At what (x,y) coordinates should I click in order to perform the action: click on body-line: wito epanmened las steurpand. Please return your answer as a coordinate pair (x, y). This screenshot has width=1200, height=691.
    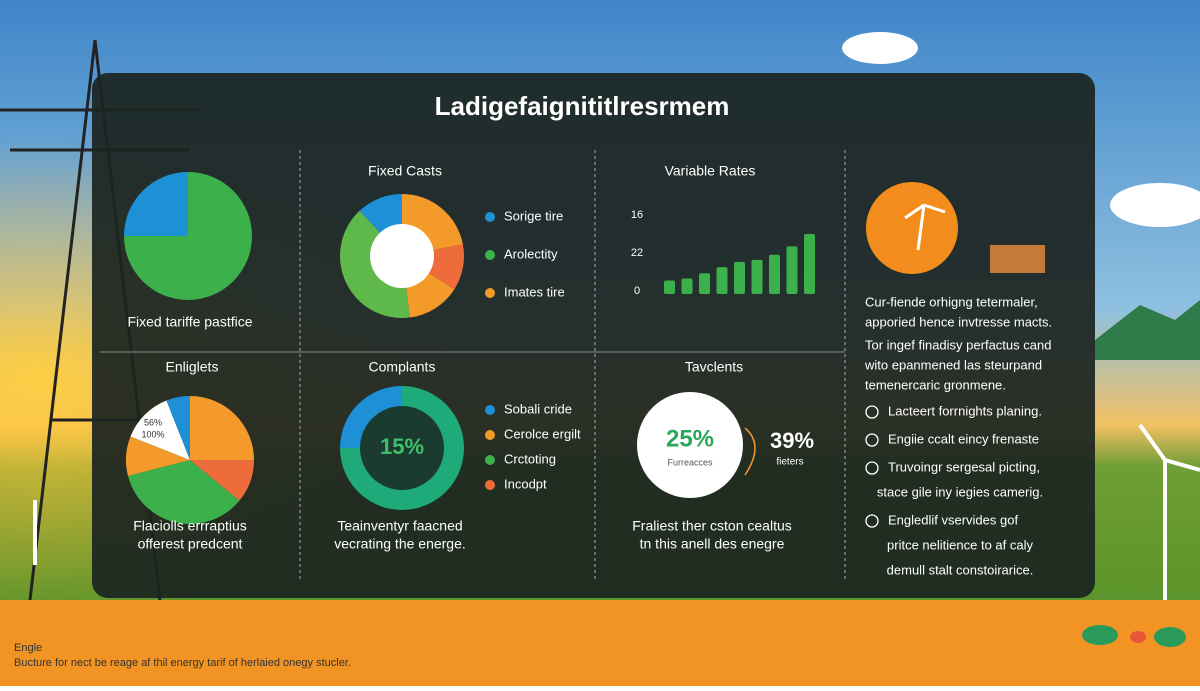
    Looking at the image, I should click on (953, 364).